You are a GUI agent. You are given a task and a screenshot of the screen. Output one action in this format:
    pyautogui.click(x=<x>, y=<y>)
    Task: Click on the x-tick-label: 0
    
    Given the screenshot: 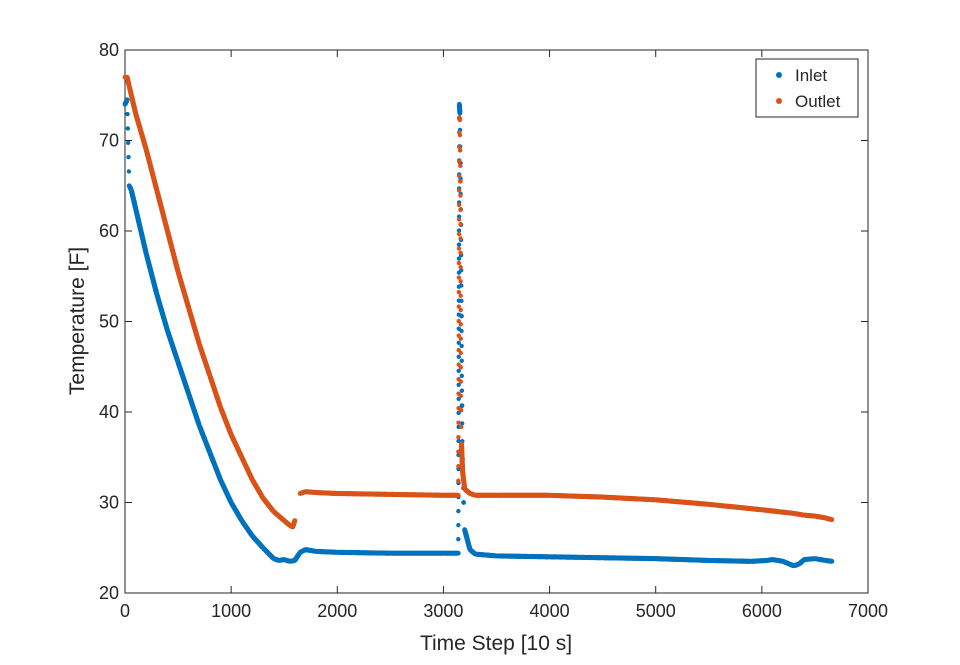 What is the action you would take?
    pyautogui.click(x=125, y=611)
    